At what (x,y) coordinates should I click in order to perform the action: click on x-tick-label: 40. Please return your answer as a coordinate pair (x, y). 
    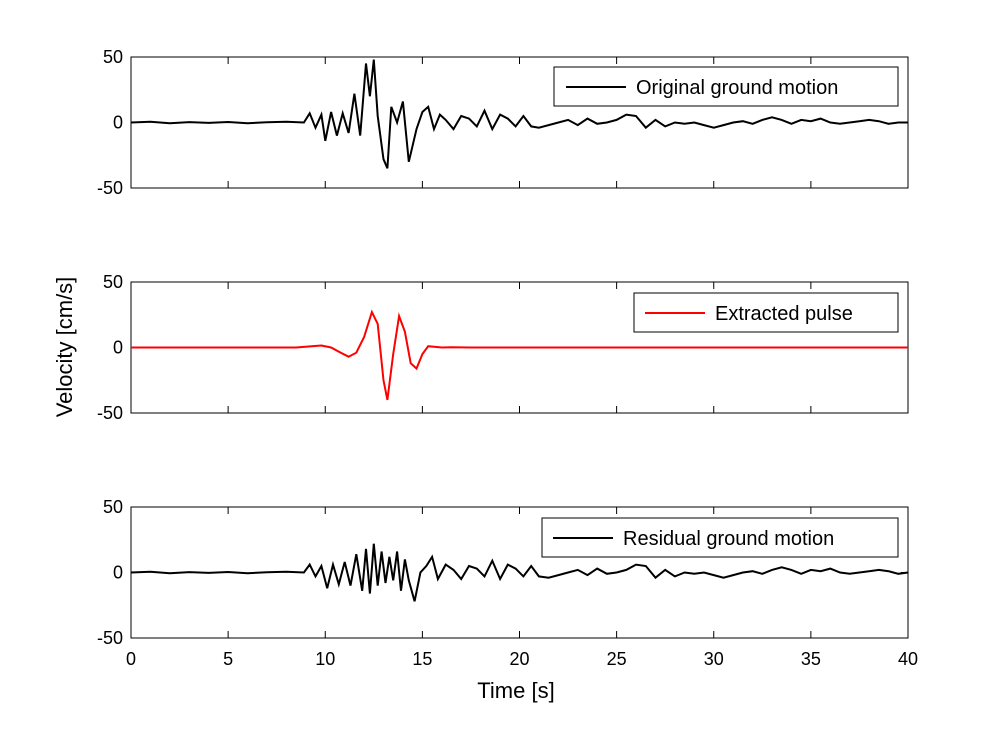
    Looking at the image, I should click on (908, 659).